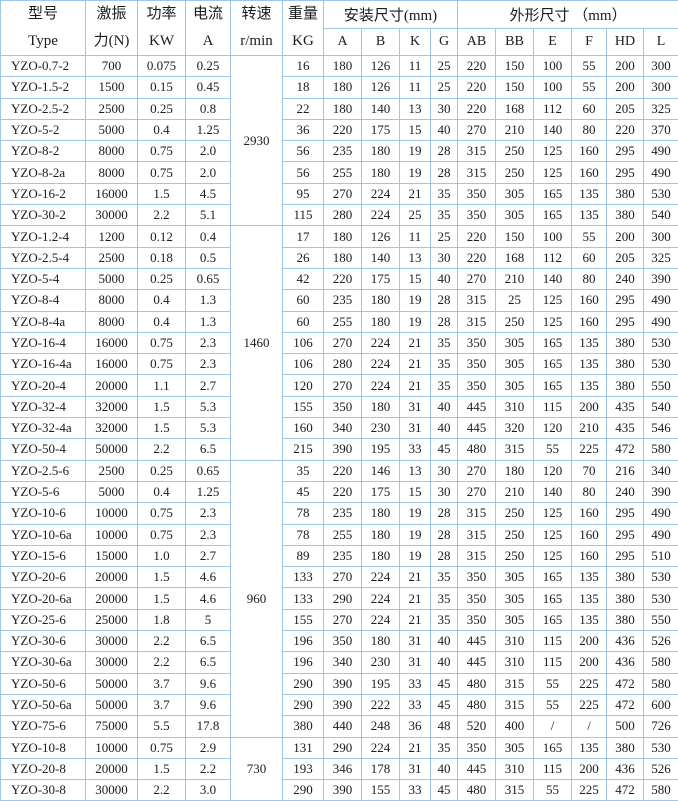  What do you see at coordinates (515, 236) in the screenshot?
I see `value-cell: 150` at bounding box center [515, 236].